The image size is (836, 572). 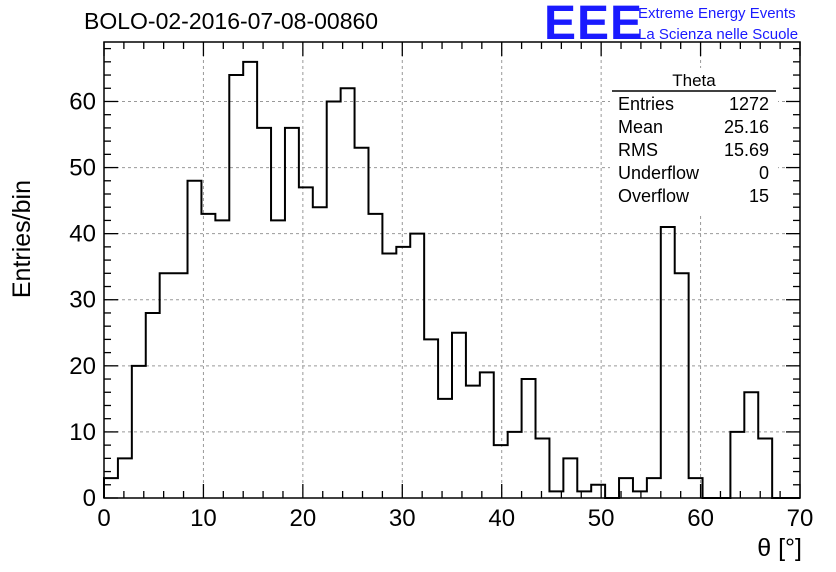 What do you see at coordinates (22, 239) in the screenshot?
I see `y-axis-label: Entries/bin` at bounding box center [22, 239].